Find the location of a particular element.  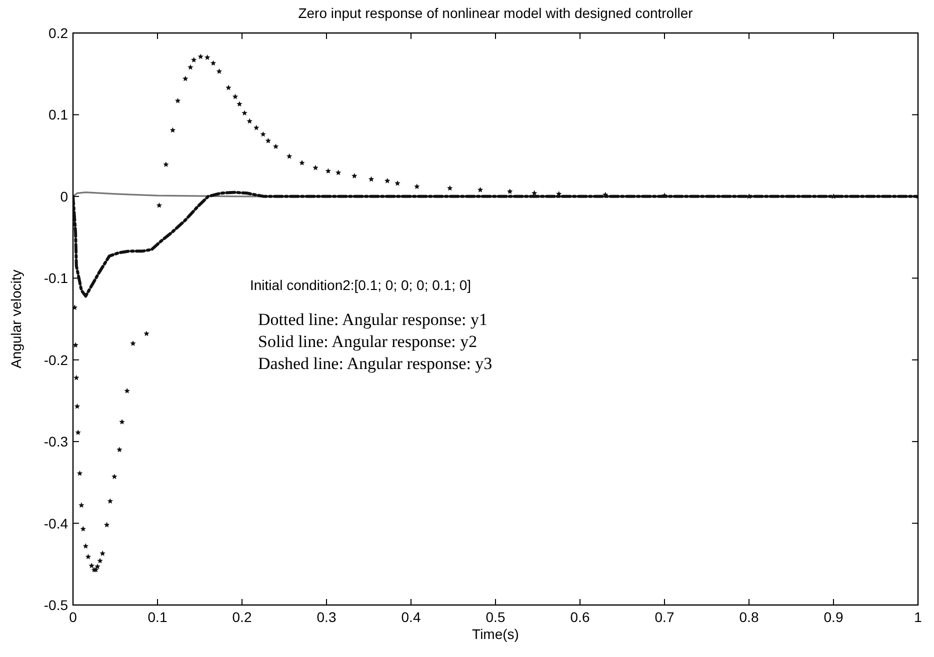

chart-title: Zero input response of nonlinear model with designed controller is located at coordinates (496, 13).